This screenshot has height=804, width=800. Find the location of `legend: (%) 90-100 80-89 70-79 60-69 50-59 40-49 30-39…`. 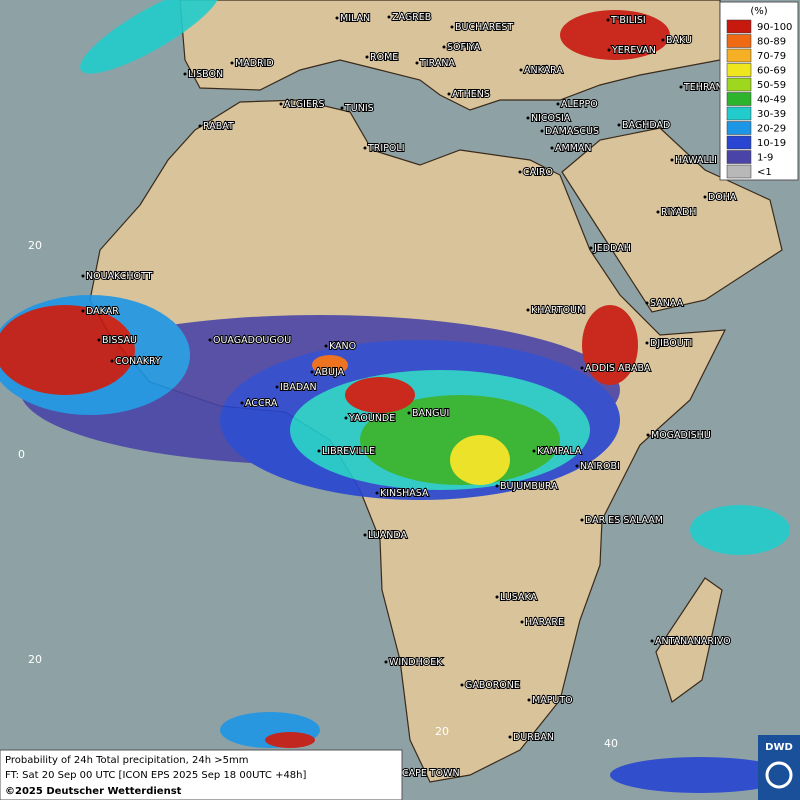

legend: (%) 90-100 80-89 70-79 60-69 50-59 40-49 30-39… is located at coordinates (759, 91).